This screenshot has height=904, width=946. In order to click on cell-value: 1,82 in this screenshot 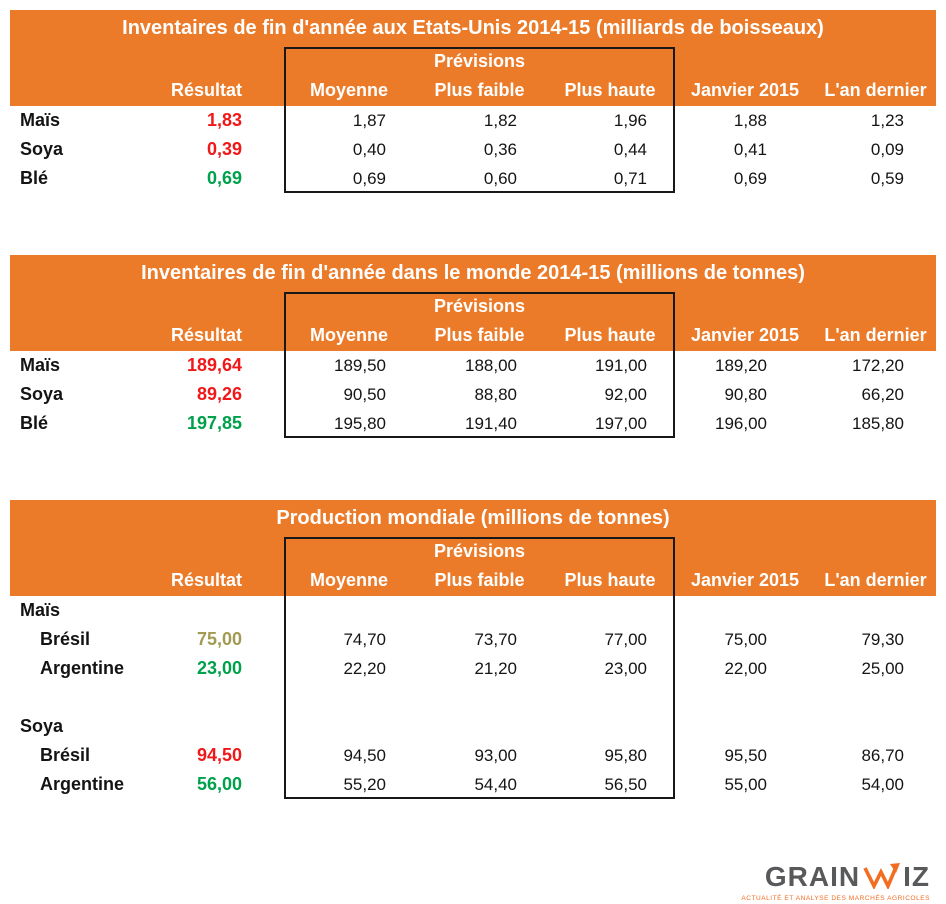, I will do `click(500, 120)`.